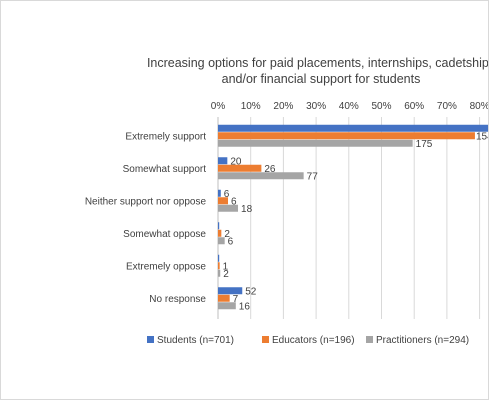  Describe the element at coordinates (218, 106) in the screenshot. I see `x-tick-label: 0%` at that location.